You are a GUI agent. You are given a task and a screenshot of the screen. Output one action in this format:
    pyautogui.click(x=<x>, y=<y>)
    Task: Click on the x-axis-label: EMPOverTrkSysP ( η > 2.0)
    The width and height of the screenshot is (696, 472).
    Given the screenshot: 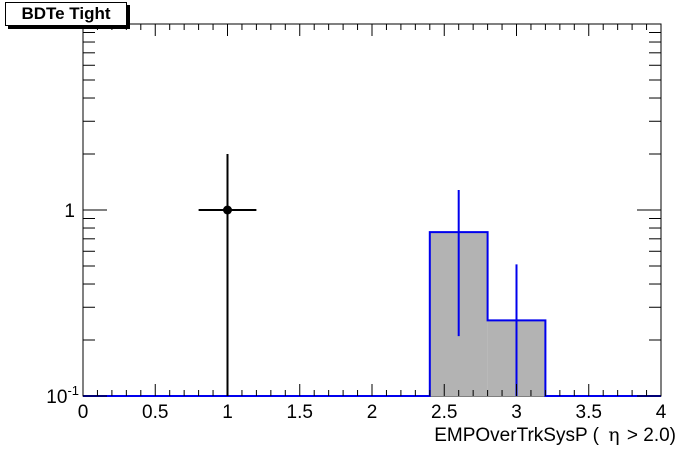 What is the action you would take?
    pyautogui.click(x=555, y=435)
    